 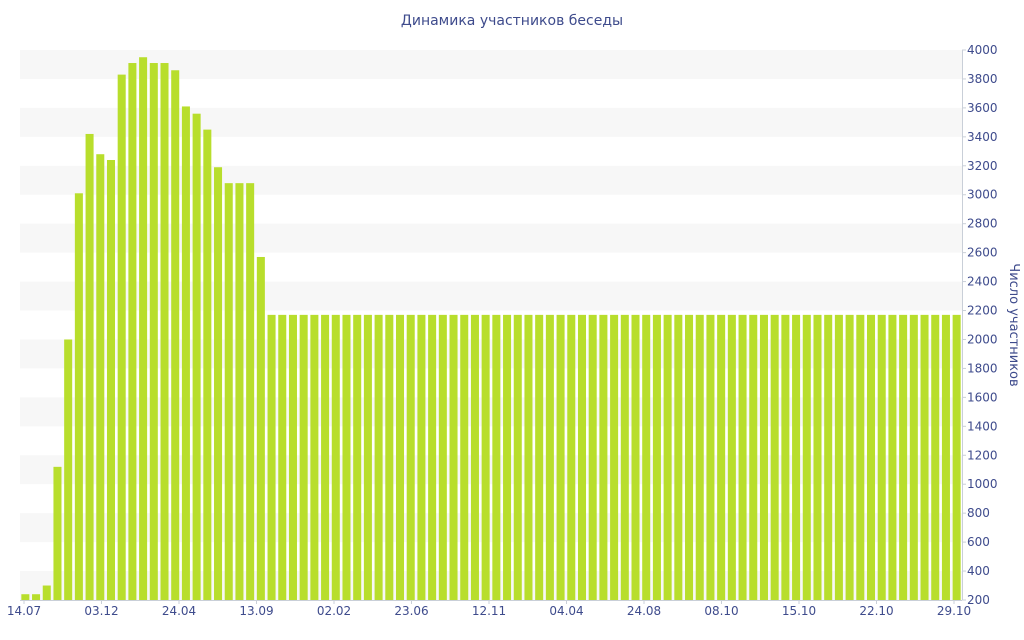 I want to click on y-tick-label: 1000, so click(x=982, y=484).